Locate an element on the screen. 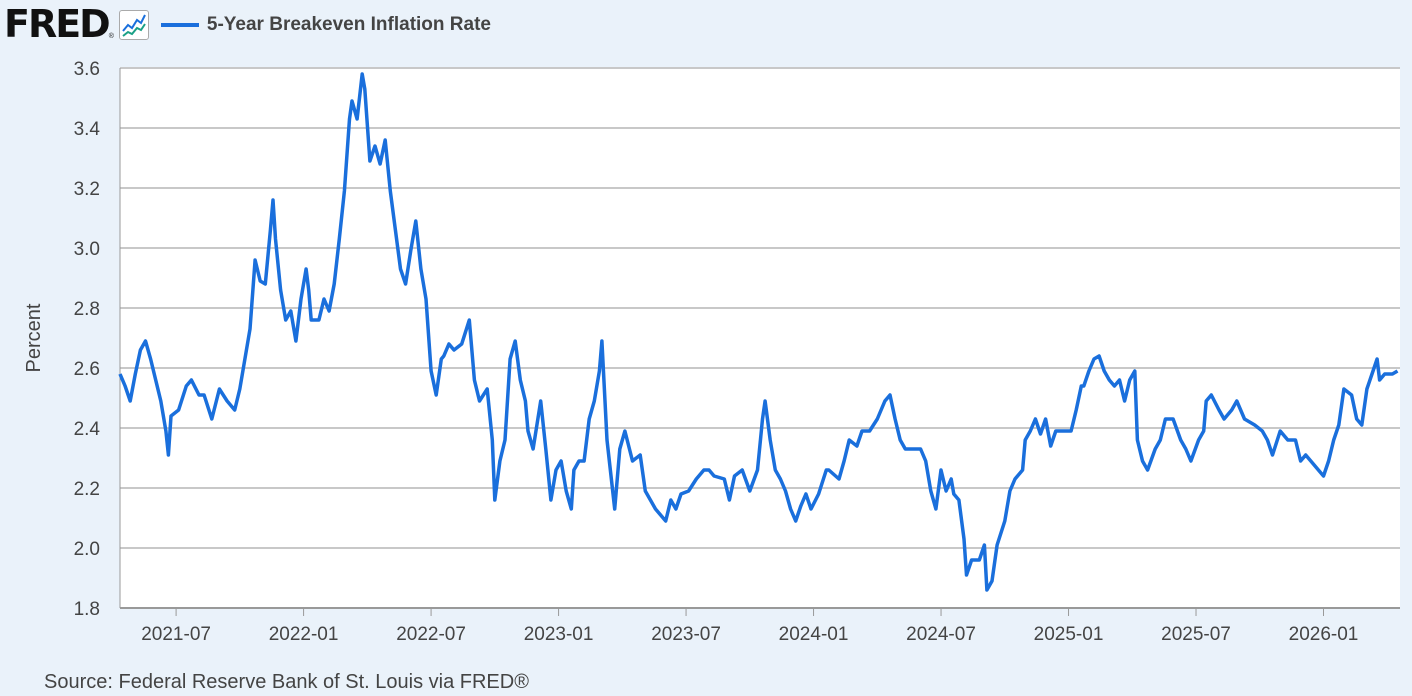  y-tick-label: 3.0 is located at coordinates (87, 249).